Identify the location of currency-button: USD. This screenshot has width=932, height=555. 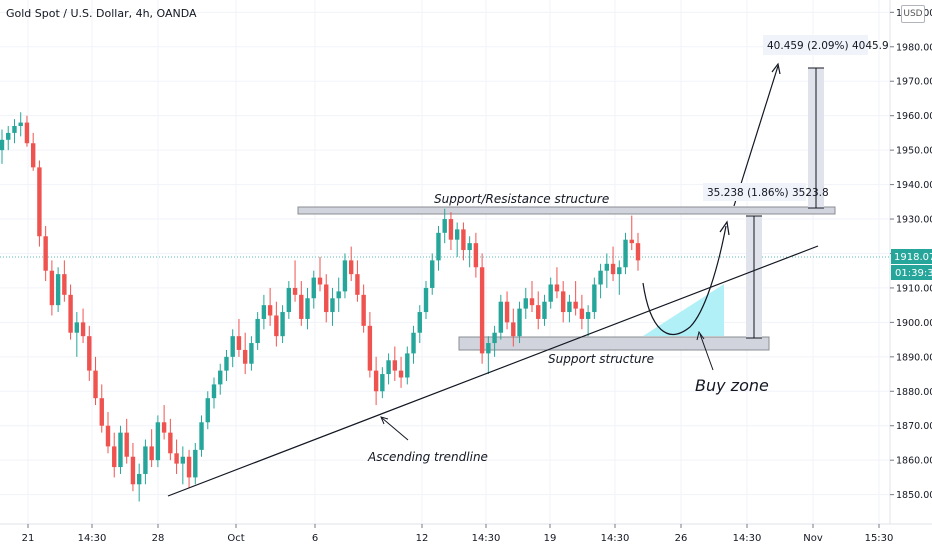
(913, 14).